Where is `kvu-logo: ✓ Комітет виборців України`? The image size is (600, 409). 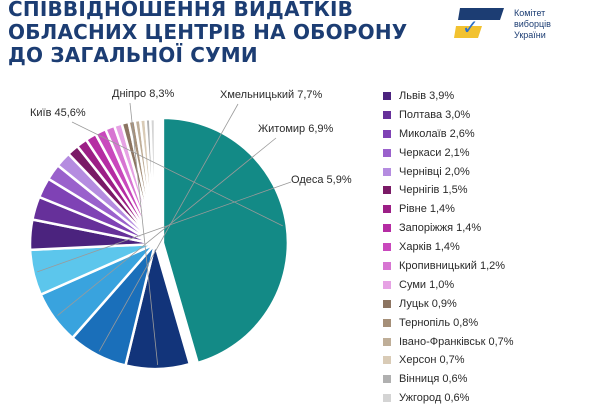
kvu-logo: ✓ Комітет виборців України is located at coordinates (526, 24).